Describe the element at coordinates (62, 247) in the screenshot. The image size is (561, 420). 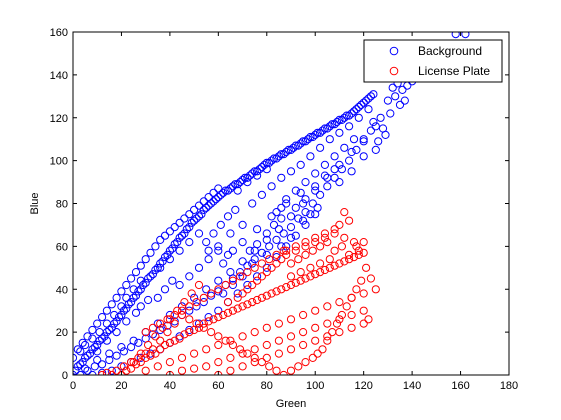
I see `y-tick-label: 60` at that location.